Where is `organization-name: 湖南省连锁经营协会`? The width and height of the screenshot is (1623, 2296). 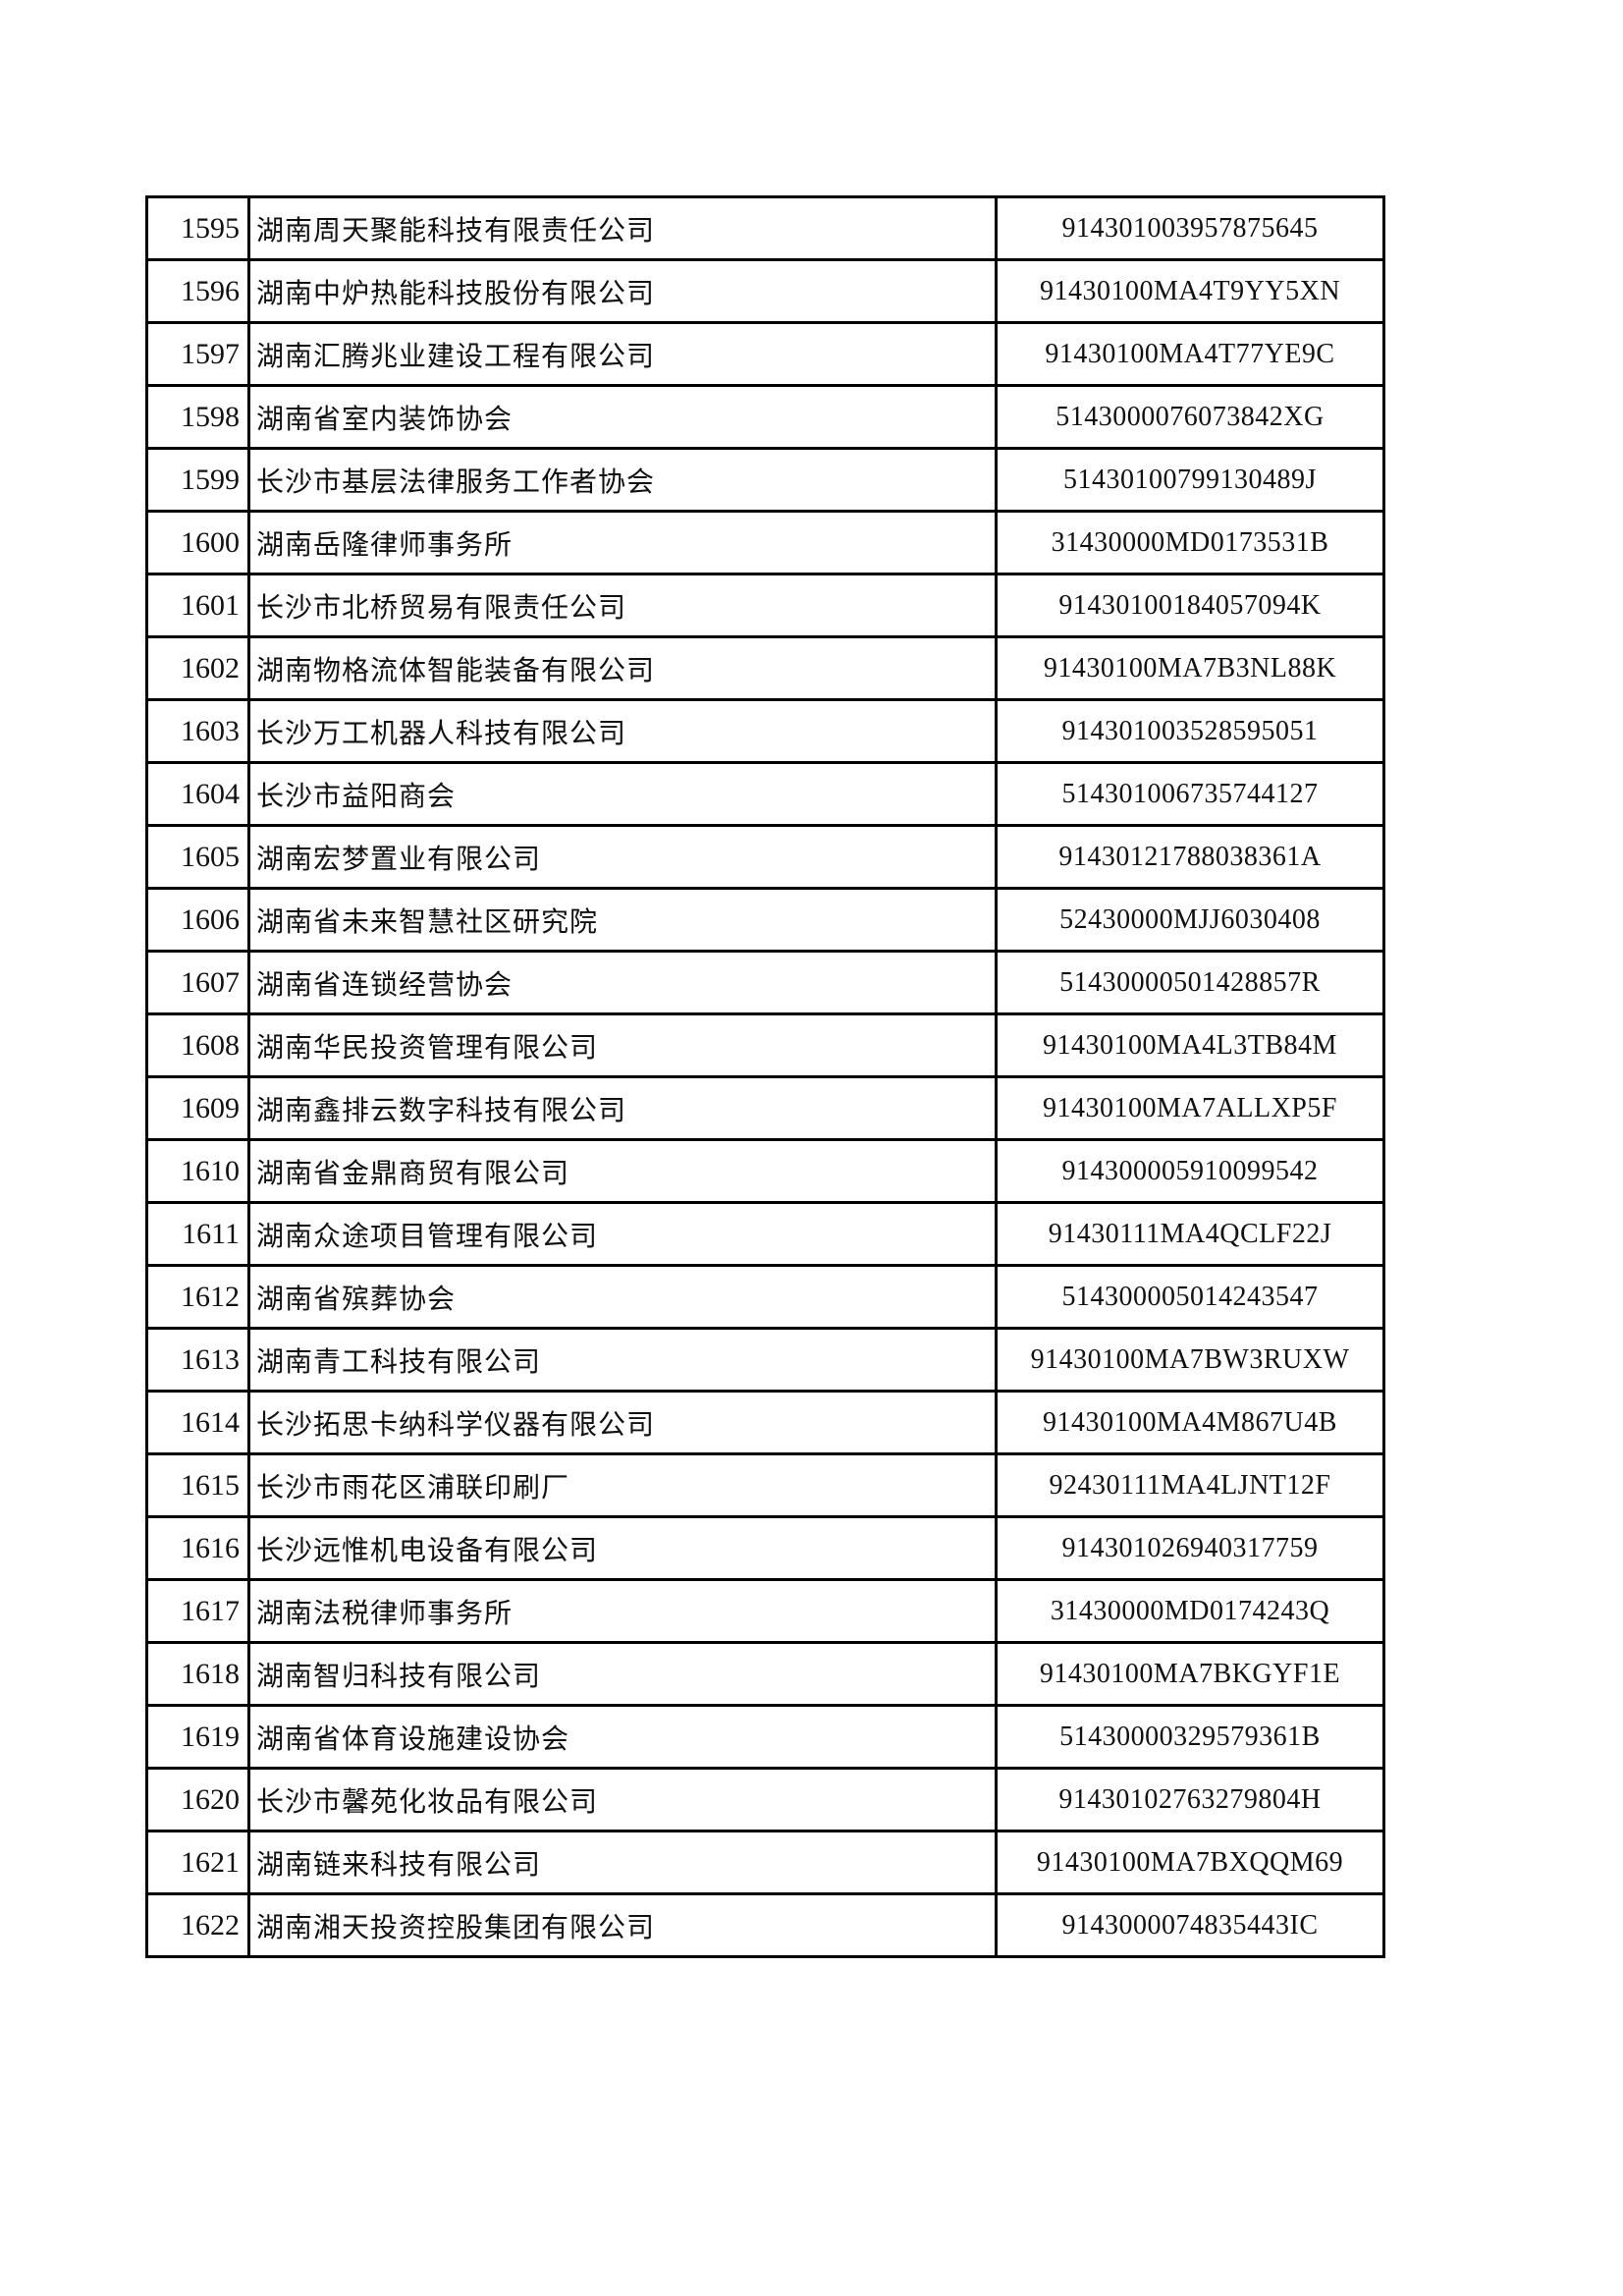
organization-name: 湖南省连锁经营协会 is located at coordinates (622, 982).